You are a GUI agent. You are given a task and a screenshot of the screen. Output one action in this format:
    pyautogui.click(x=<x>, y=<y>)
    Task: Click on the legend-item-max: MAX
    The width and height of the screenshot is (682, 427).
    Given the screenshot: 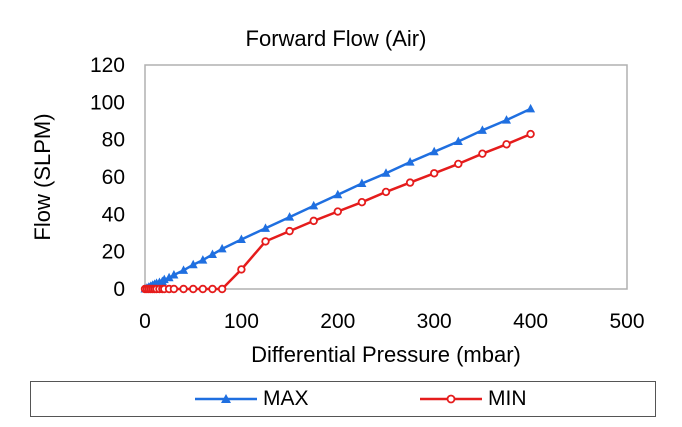 What is the action you would take?
    pyautogui.click(x=252, y=399)
    